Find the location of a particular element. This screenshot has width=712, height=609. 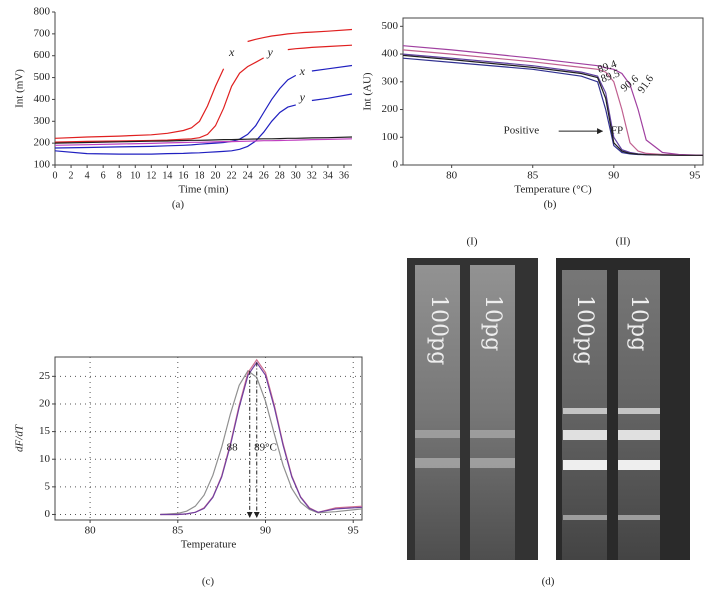

y-tick-label: 10 is located at coordinates (45, 459).